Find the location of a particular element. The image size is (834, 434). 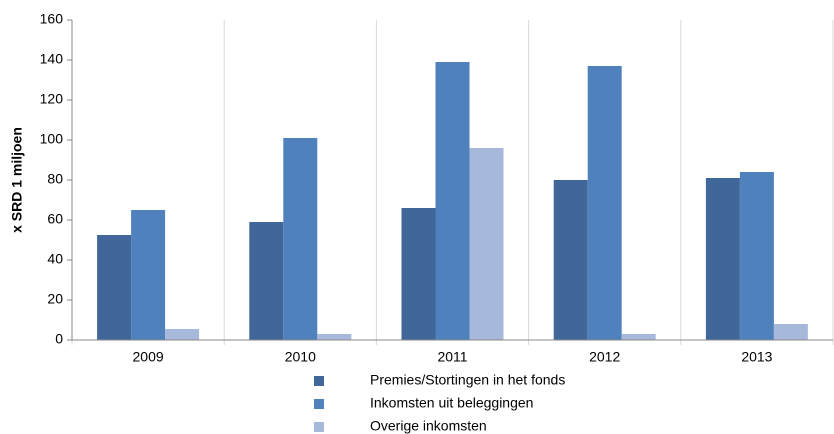

y-axis-label: x SRD 1 miljoen is located at coordinates (17, 180).